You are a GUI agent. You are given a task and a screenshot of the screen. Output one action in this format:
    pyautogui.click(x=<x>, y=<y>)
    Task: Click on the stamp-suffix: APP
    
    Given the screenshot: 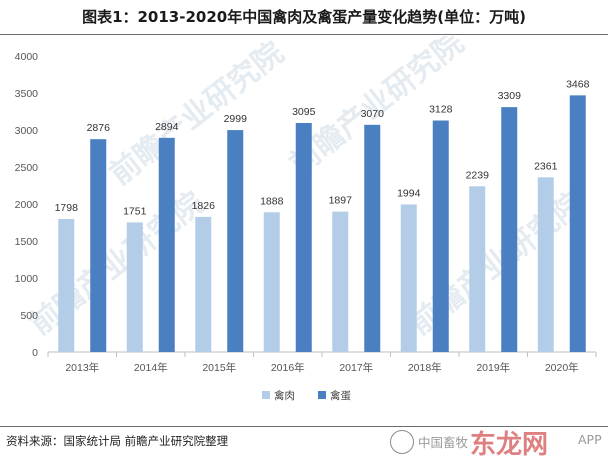 What is the action you would take?
    pyautogui.click(x=590, y=439)
    